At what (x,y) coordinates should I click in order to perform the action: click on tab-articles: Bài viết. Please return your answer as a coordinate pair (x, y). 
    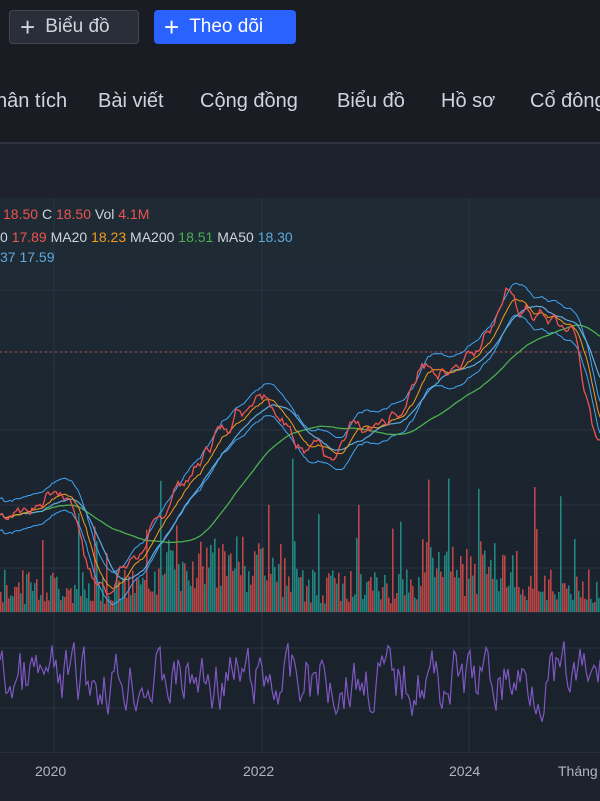
    Looking at the image, I should click on (131, 101).